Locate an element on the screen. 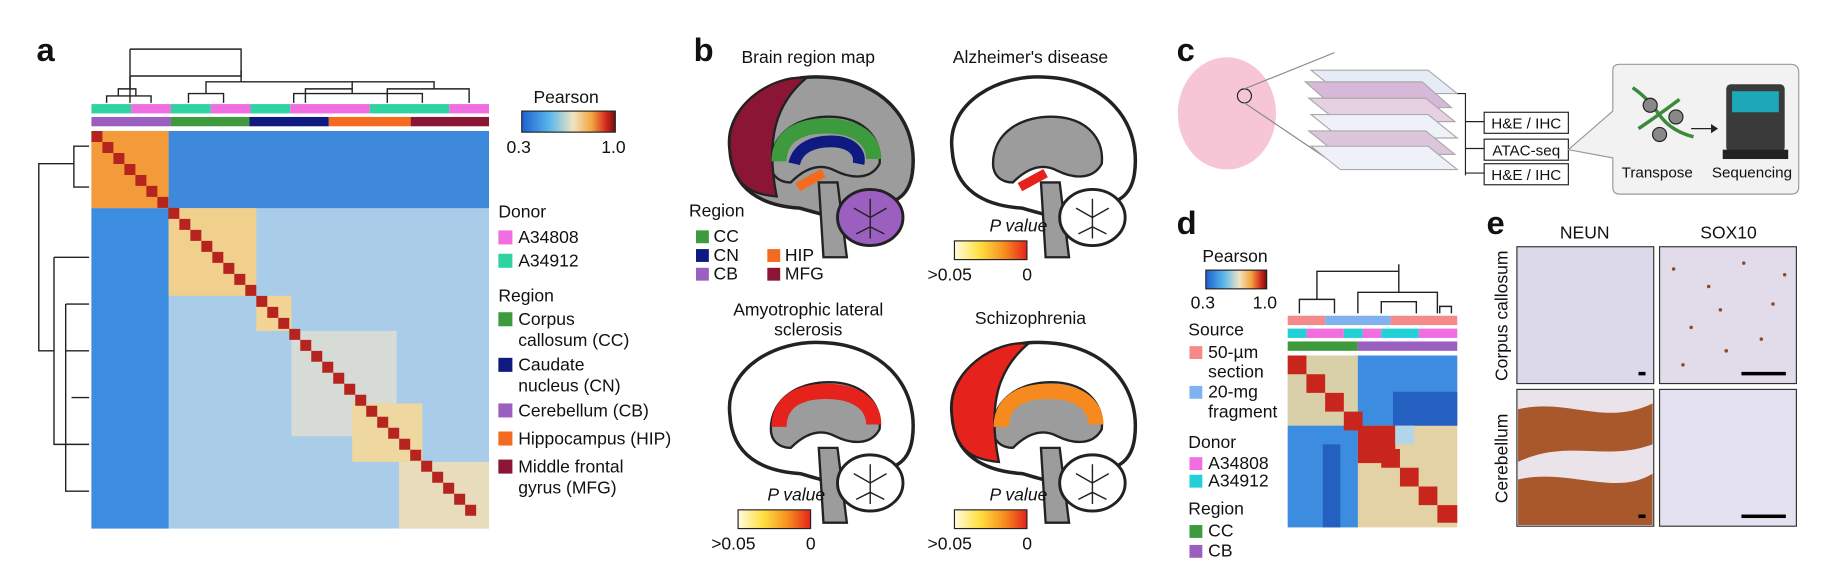 This screenshot has height=573, width=1827. panel-letter: a is located at coordinates (45, 49).